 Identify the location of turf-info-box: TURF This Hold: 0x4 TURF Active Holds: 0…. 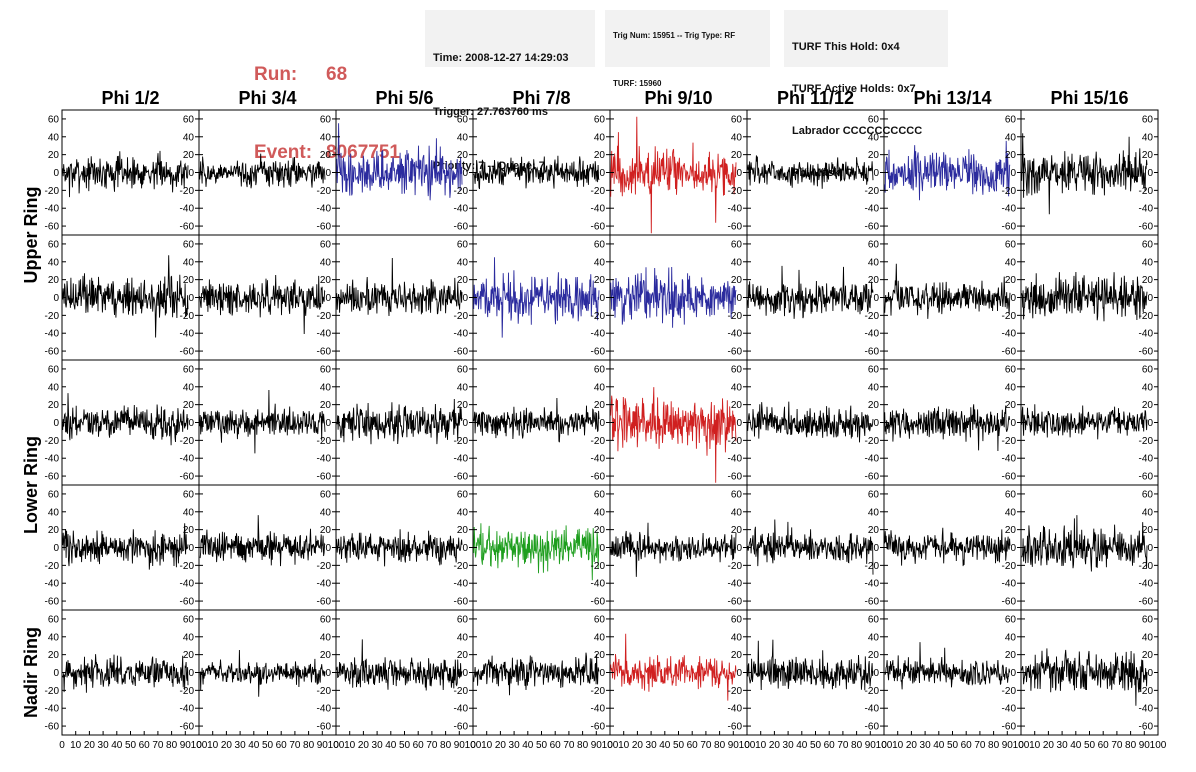
(866, 94).